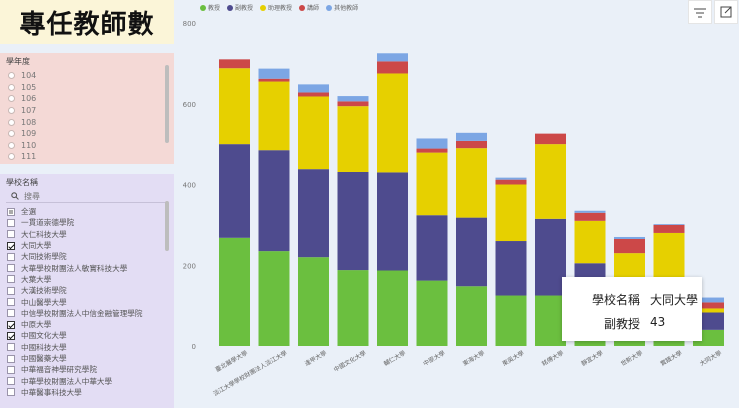 The width and height of the screenshot is (739, 408). I want to click on school-option: 大華學校財團法人敏實科技大學, so click(87, 267).